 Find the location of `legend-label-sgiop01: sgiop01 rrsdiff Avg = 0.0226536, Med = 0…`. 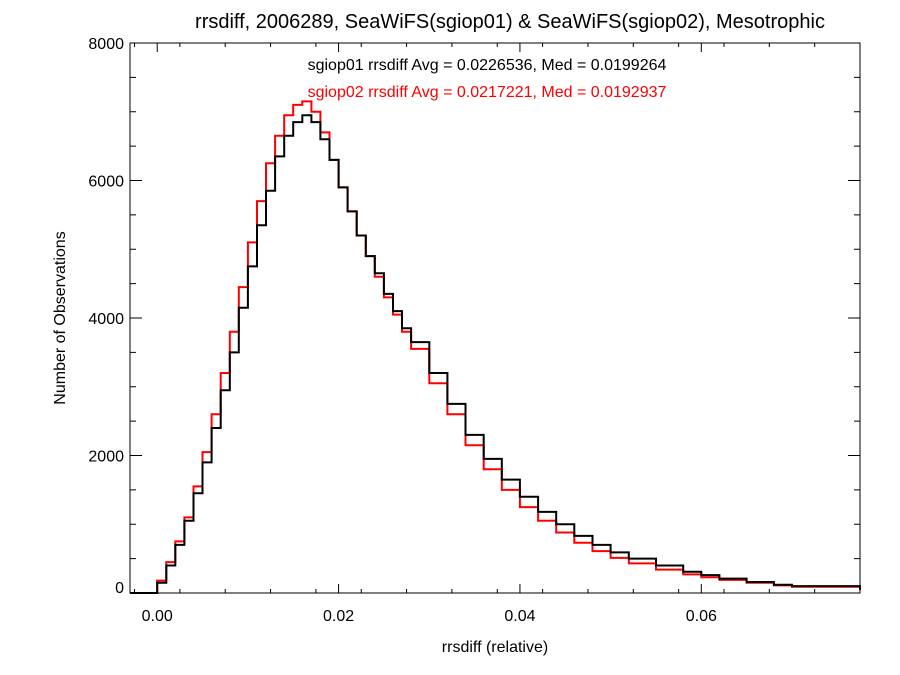

legend-label-sgiop01: sgiop01 rrsdiff Avg = 0.0226536, Med = 0… is located at coordinates (487, 65).